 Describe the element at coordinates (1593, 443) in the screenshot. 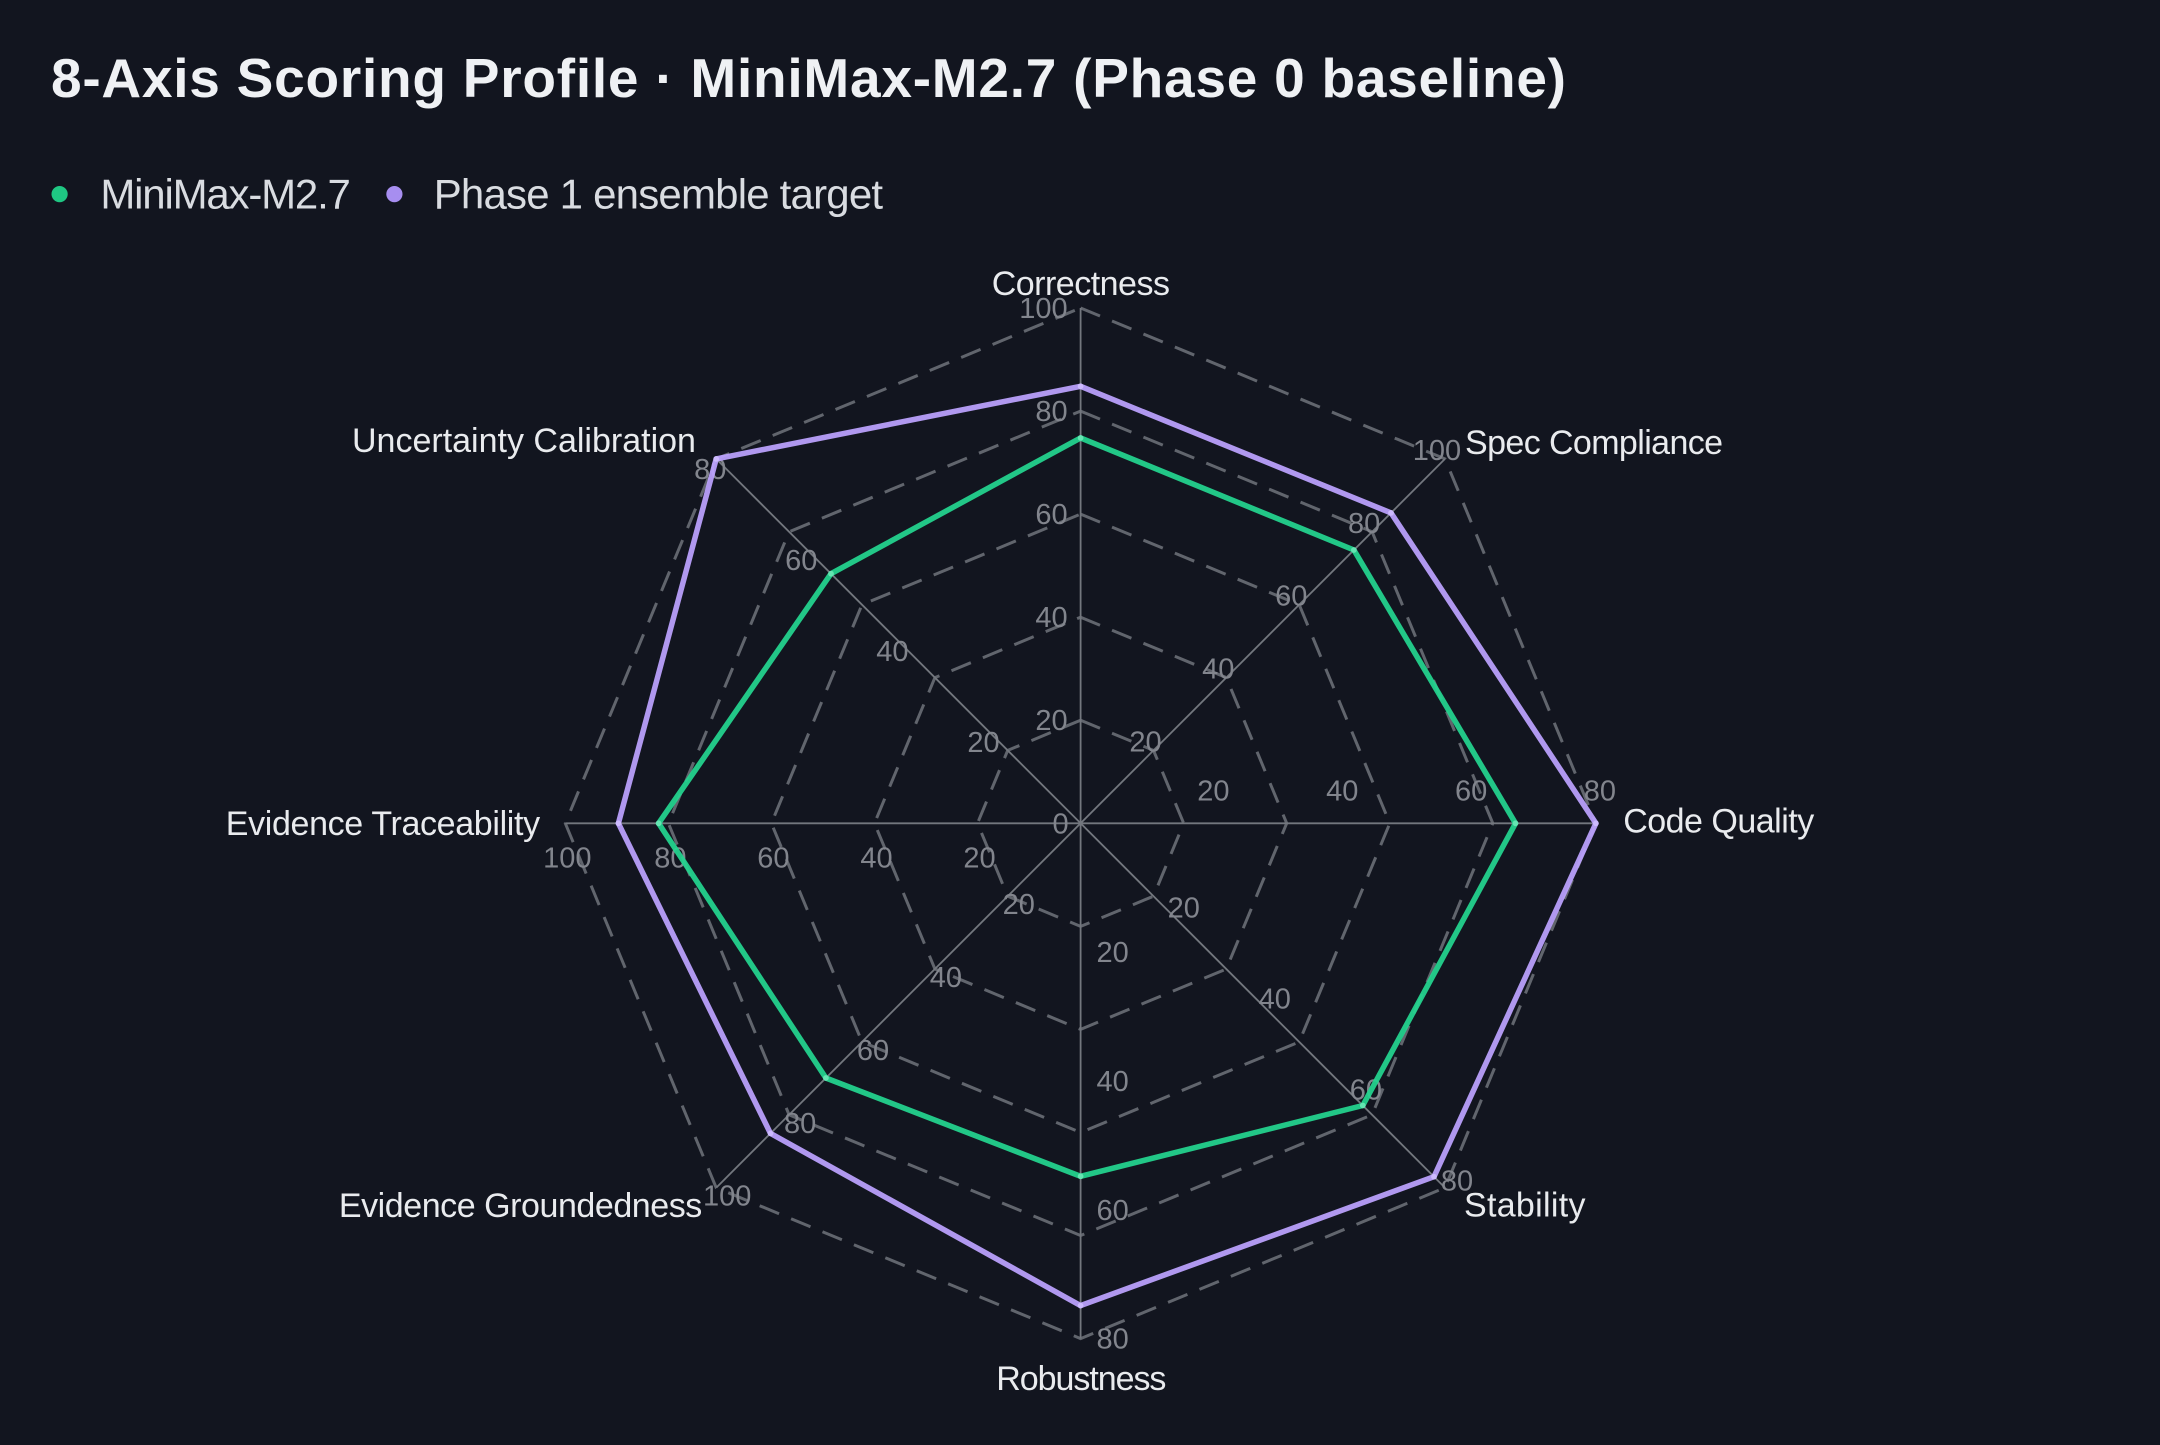

I see `svg-text: Spec Compliance` at that location.